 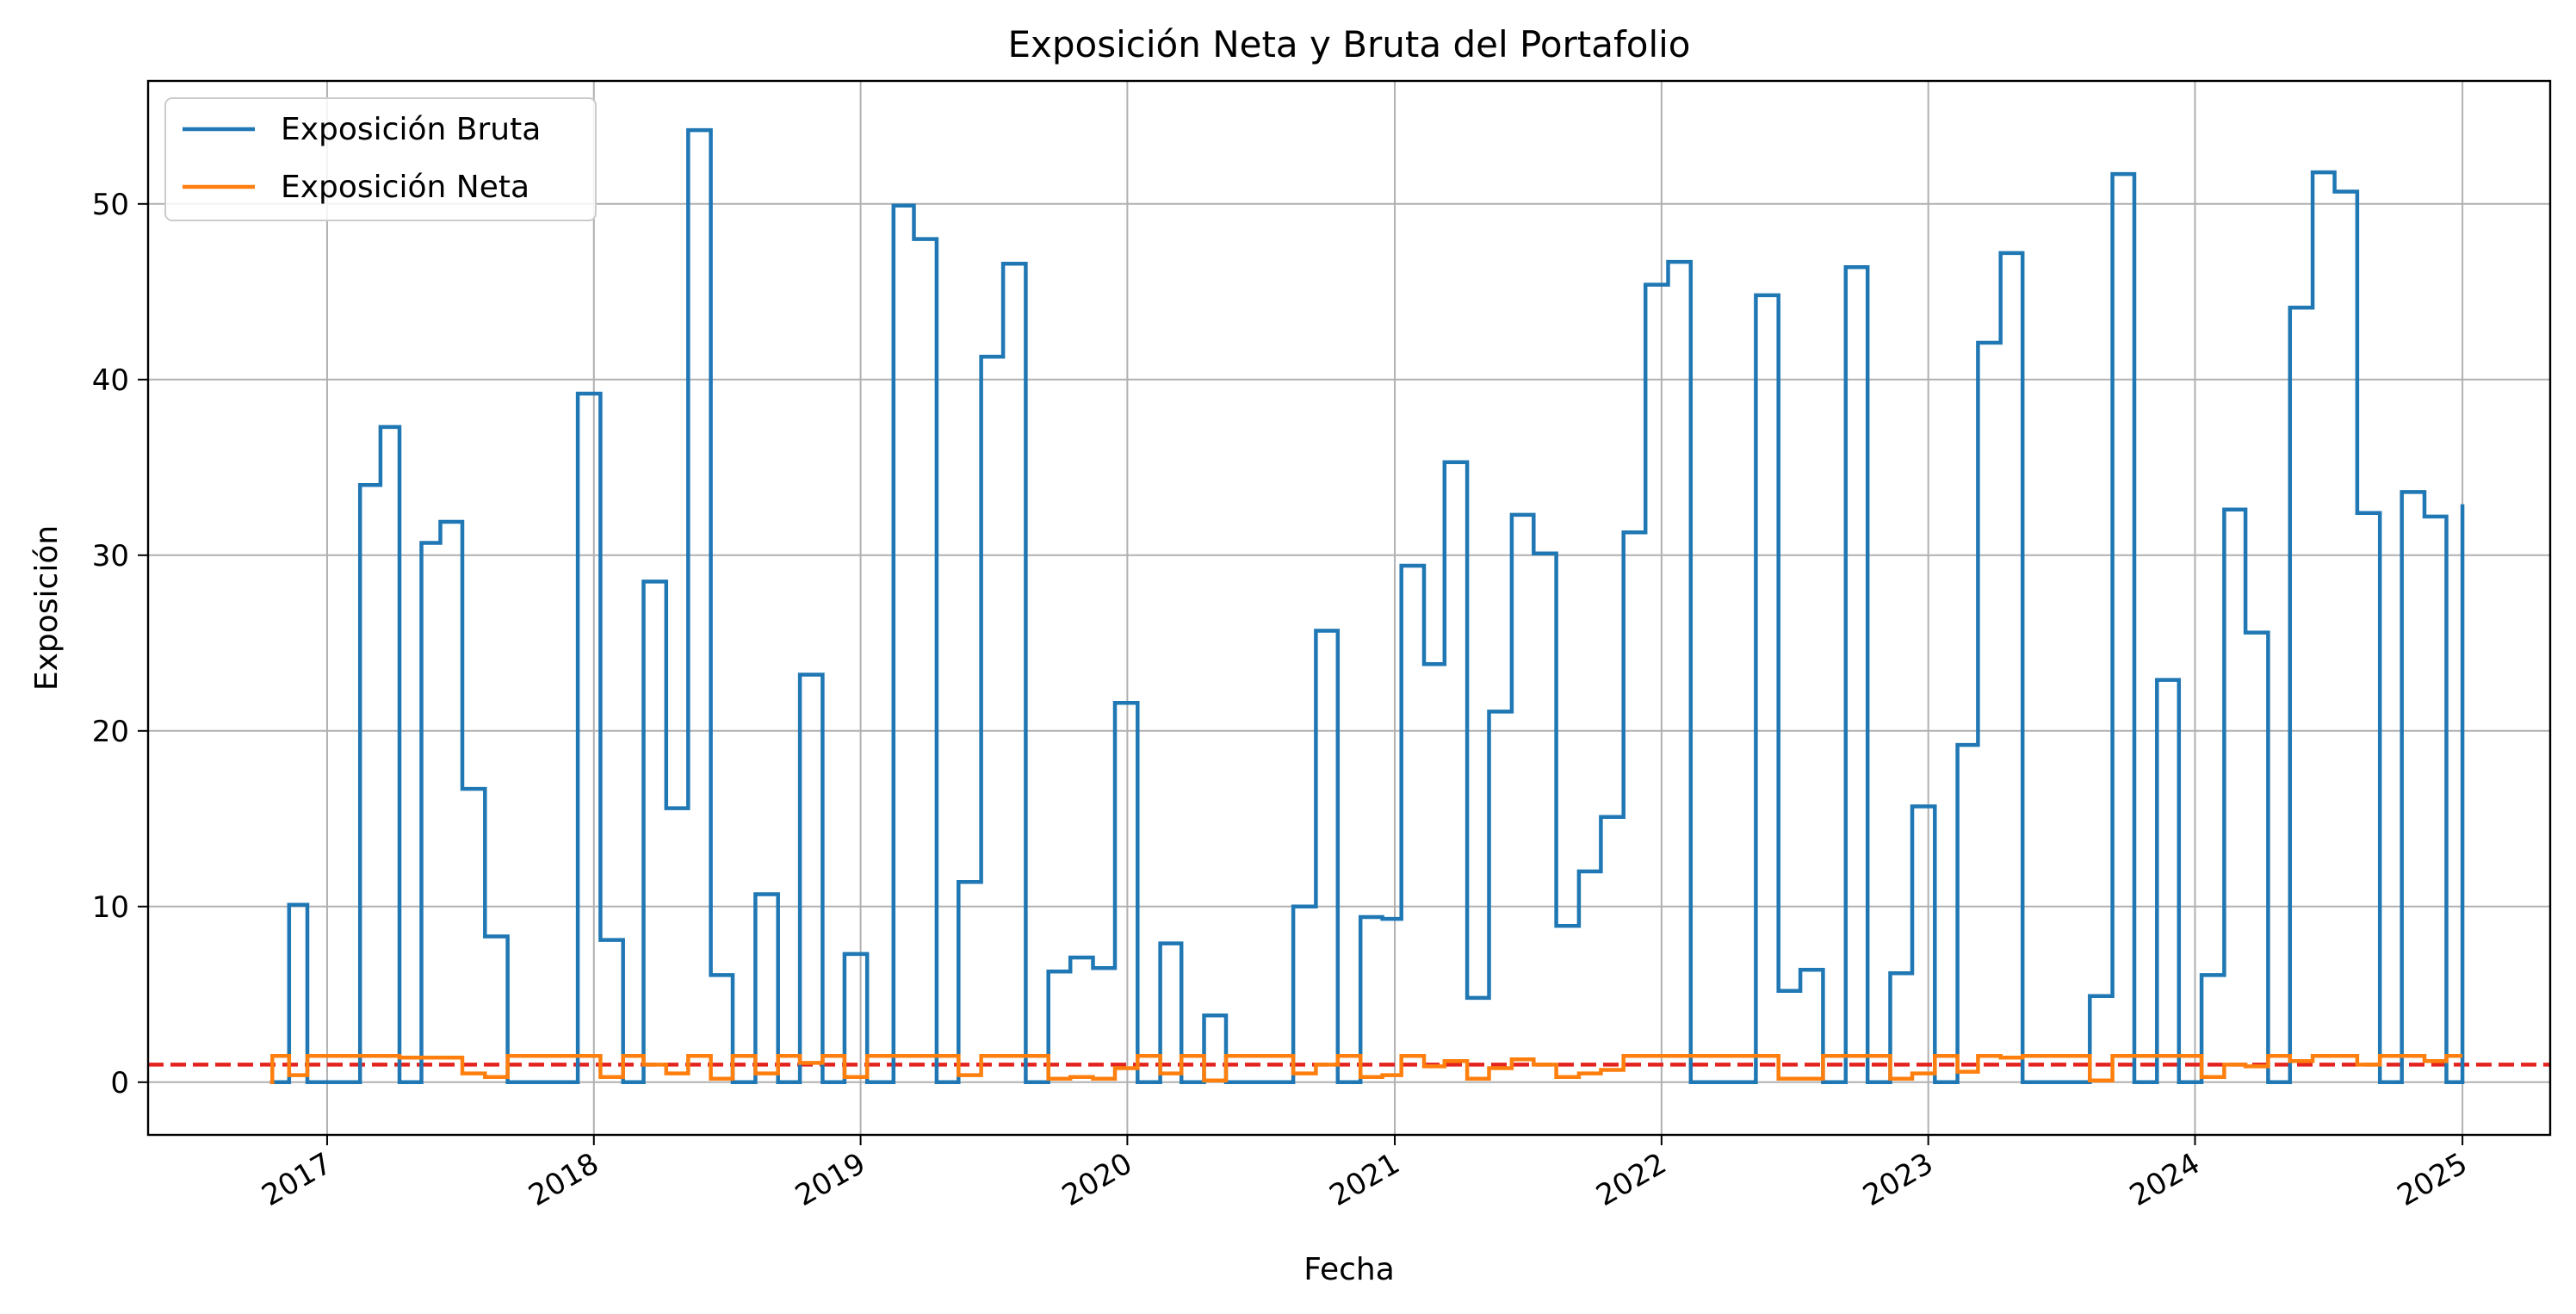 What do you see at coordinates (120, 1083) in the screenshot?
I see `y-tick-label: 0` at bounding box center [120, 1083].